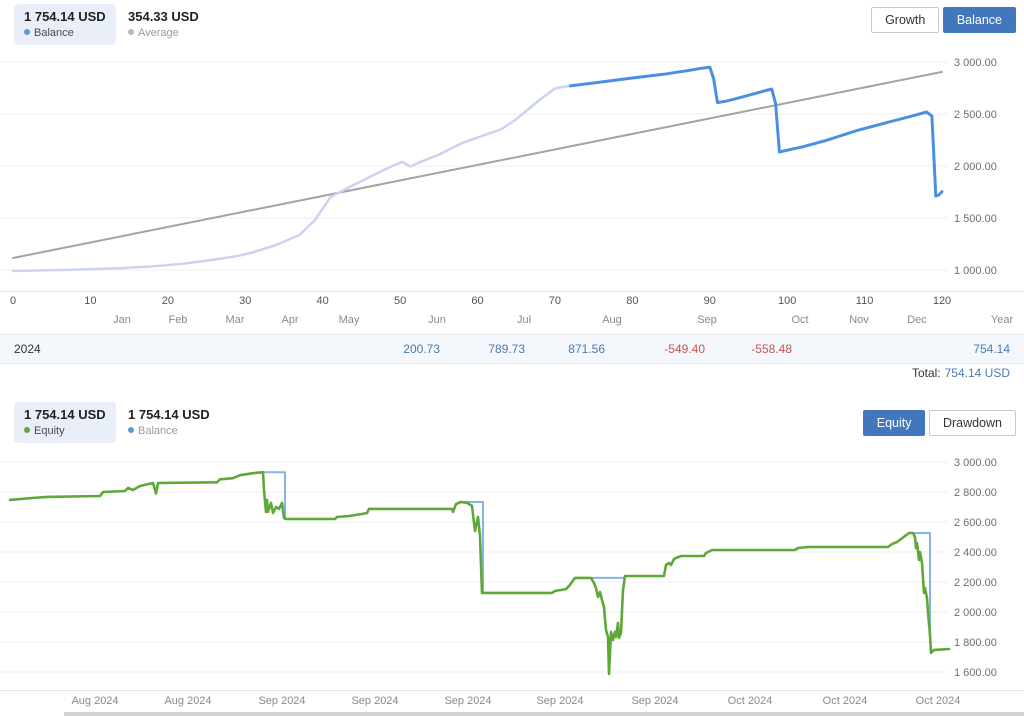  I want to click on month-label: Aug, so click(612, 320).